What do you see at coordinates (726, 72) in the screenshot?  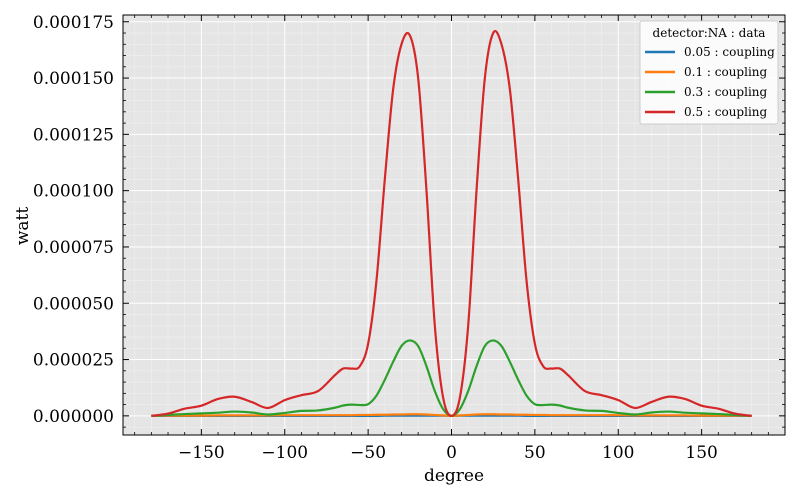 I see `legend-entry-label: 0.1 : coupling` at bounding box center [726, 72].